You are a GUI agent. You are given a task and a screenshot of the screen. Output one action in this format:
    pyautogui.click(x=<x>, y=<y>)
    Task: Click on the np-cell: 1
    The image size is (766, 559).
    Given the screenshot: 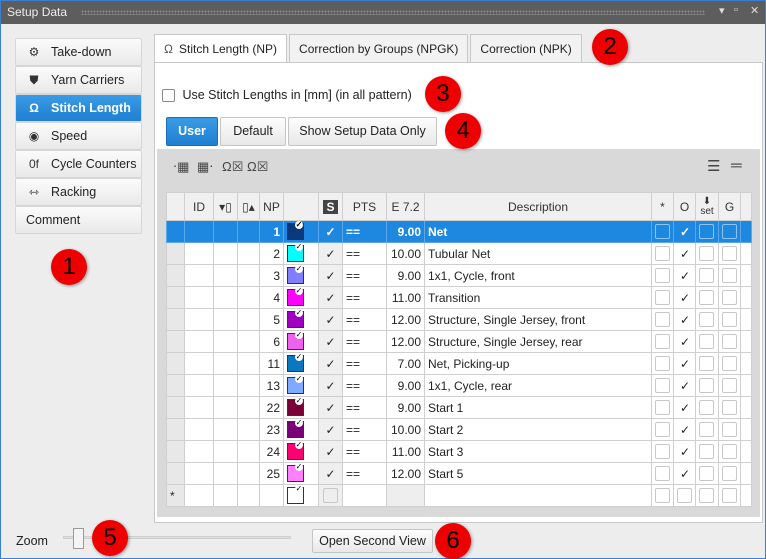 What is the action you would take?
    pyautogui.click(x=271, y=231)
    